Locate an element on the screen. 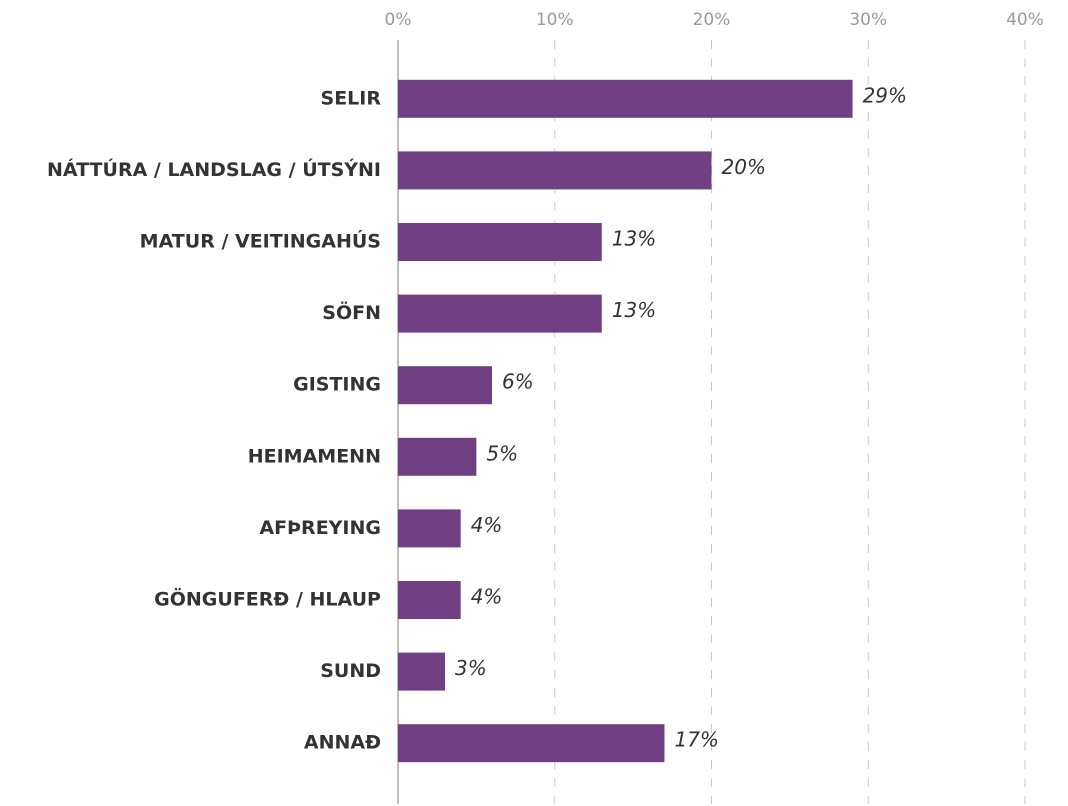  category-label: SÖFN is located at coordinates (351, 312).